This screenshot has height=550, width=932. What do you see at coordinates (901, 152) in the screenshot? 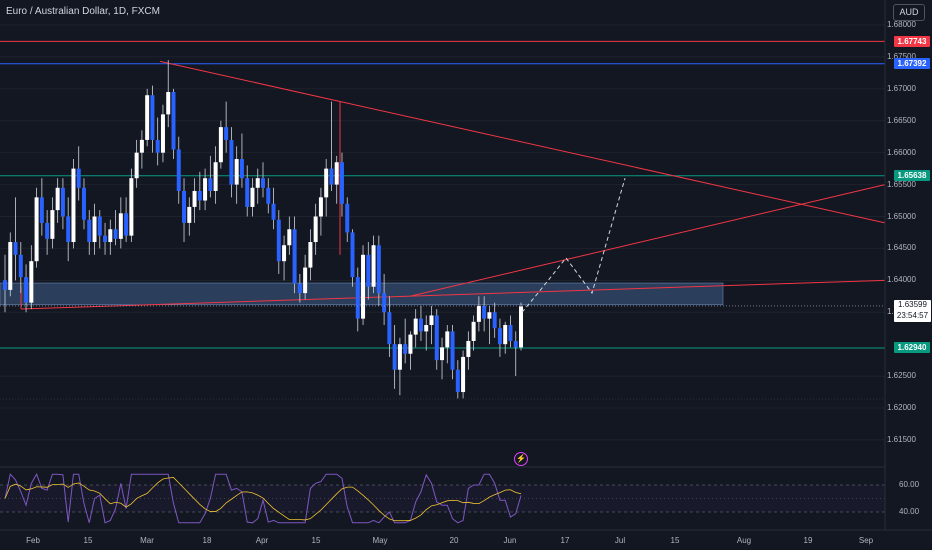
I see `price-label: 1.66000` at bounding box center [901, 152].